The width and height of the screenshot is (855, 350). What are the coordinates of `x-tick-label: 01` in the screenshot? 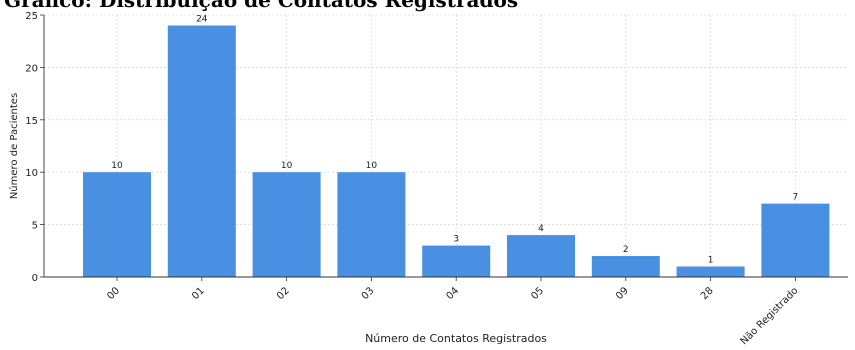 It's located at (198, 293).